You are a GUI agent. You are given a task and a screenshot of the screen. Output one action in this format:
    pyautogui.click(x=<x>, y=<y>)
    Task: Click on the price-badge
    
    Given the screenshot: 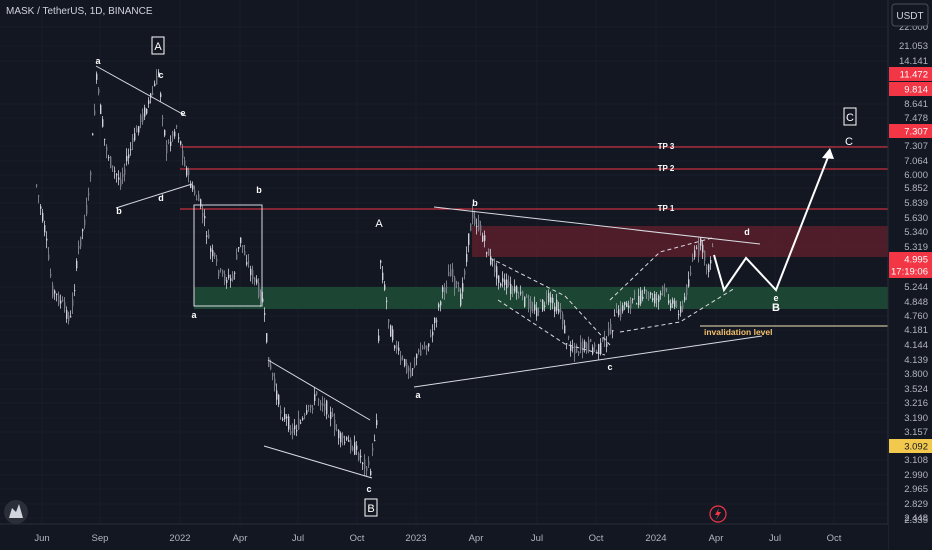 What is the action you would take?
    pyautogui.click(x=910, y=89)
    